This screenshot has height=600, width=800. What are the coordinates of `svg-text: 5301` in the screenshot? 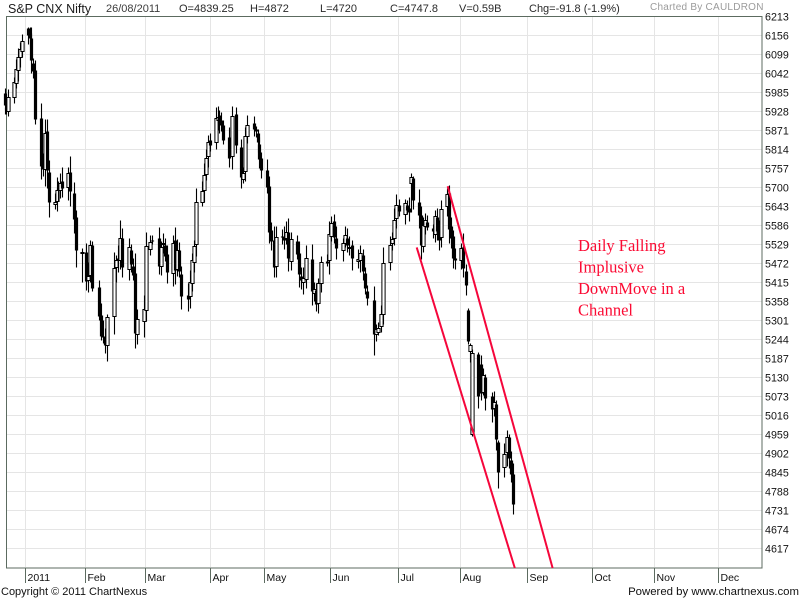 It's located at (777, 322).